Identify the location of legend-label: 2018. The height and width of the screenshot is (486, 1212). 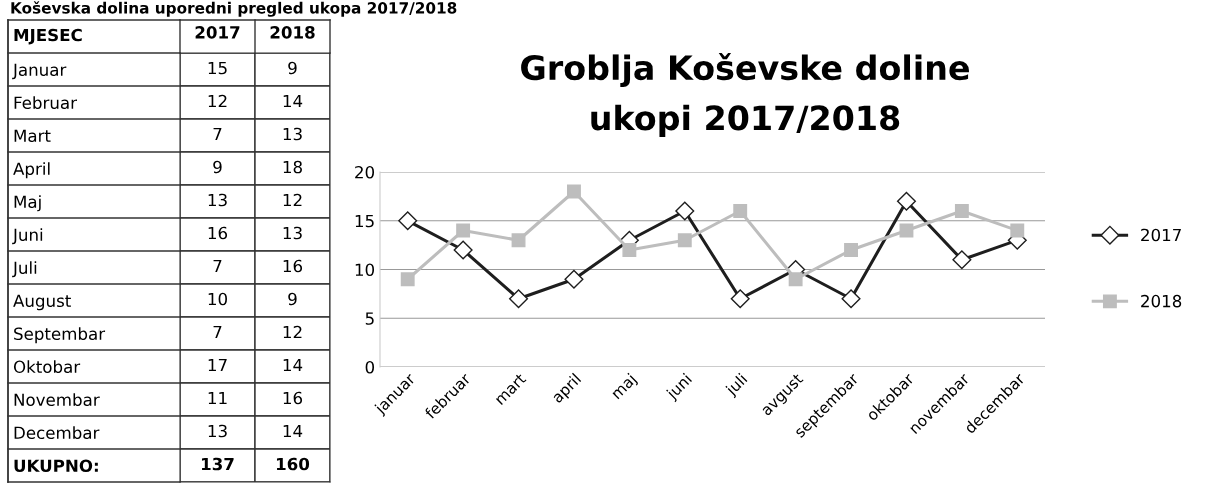
(1161, 301).